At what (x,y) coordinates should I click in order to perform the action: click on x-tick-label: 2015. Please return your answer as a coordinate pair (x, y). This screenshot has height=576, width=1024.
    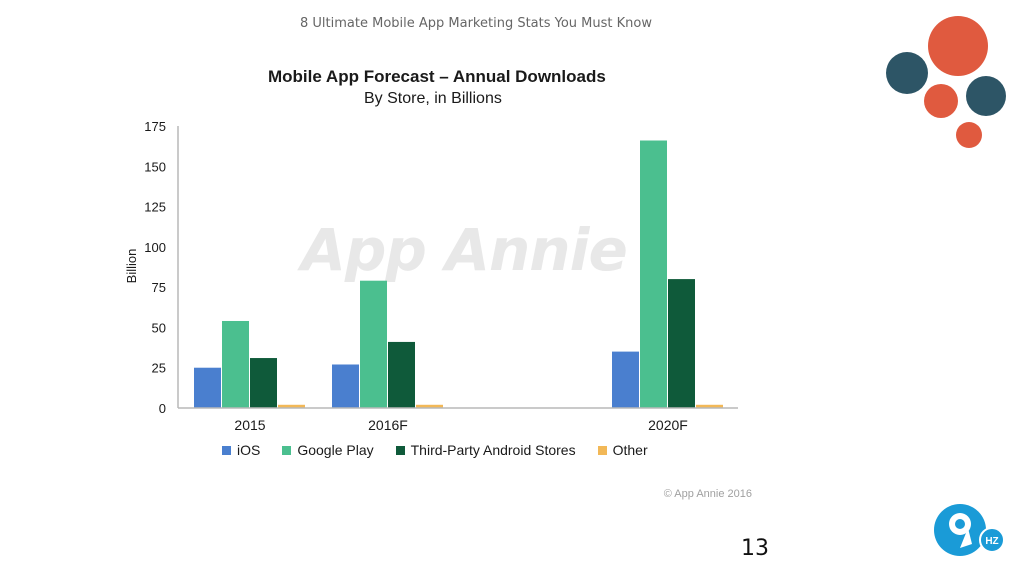
    Looking at the image, I should click on (249, 425).